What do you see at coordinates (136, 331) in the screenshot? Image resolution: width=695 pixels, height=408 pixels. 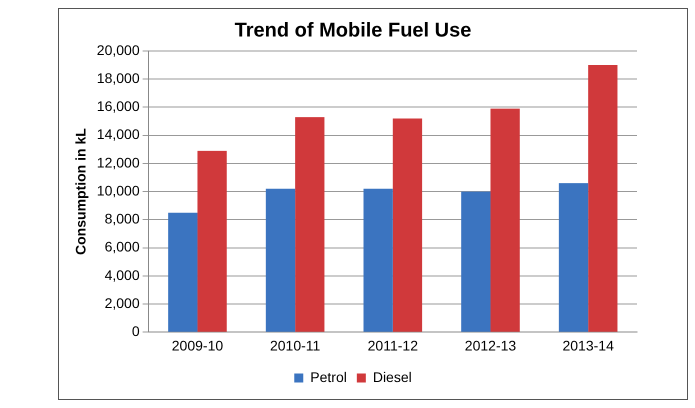 I see `y-tick-label: 0` at bounding box center [136, 331].